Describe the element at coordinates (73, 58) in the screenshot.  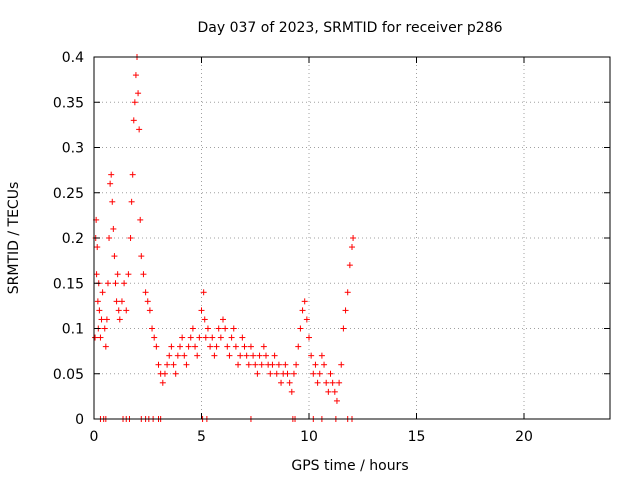
I see `y-tick-label: 0.4` at that location.